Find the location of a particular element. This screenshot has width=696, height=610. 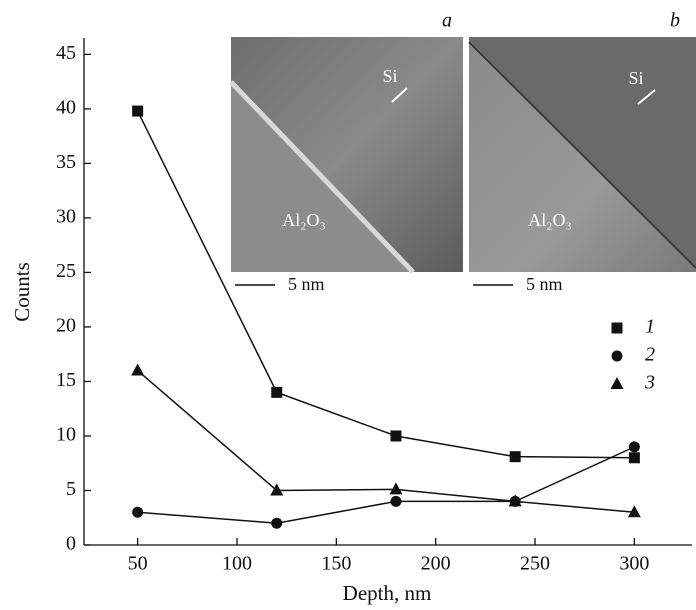

y-tick-label: 20 is located at coordinates (66, 326).